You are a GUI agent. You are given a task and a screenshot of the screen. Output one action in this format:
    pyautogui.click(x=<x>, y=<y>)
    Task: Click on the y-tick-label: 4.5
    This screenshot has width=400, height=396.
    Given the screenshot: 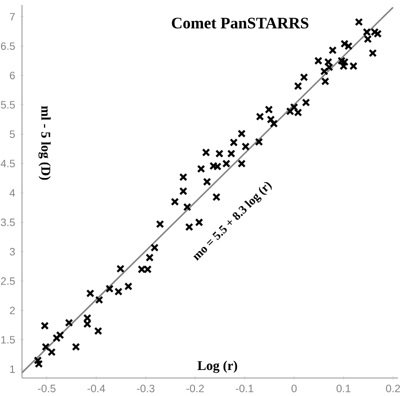 What is the action you would take?
    pyautogui.click(x=7, y=164)
    